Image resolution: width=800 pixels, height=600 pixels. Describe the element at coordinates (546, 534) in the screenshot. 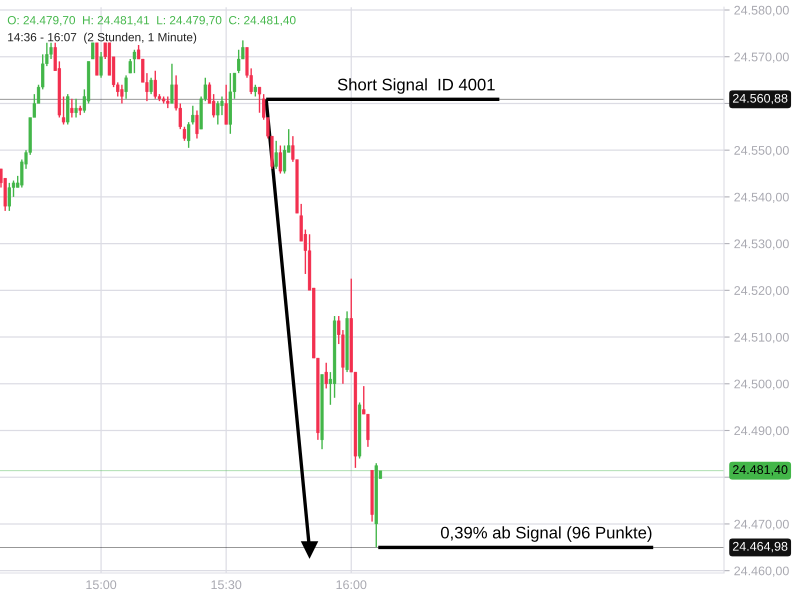

I see `annotation: 0,39% ab Signal (96 Punkte)` at that location.